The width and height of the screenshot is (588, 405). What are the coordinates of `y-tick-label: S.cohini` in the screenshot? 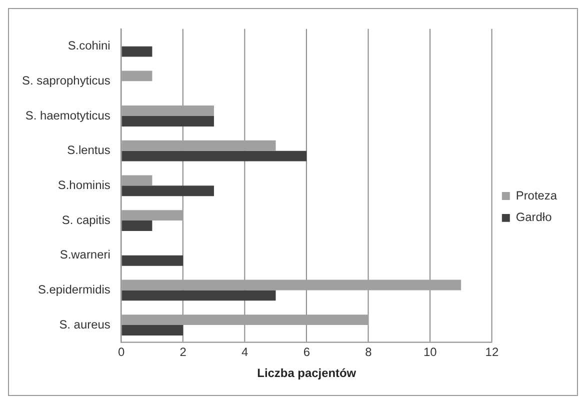 It's located at (89, 45).